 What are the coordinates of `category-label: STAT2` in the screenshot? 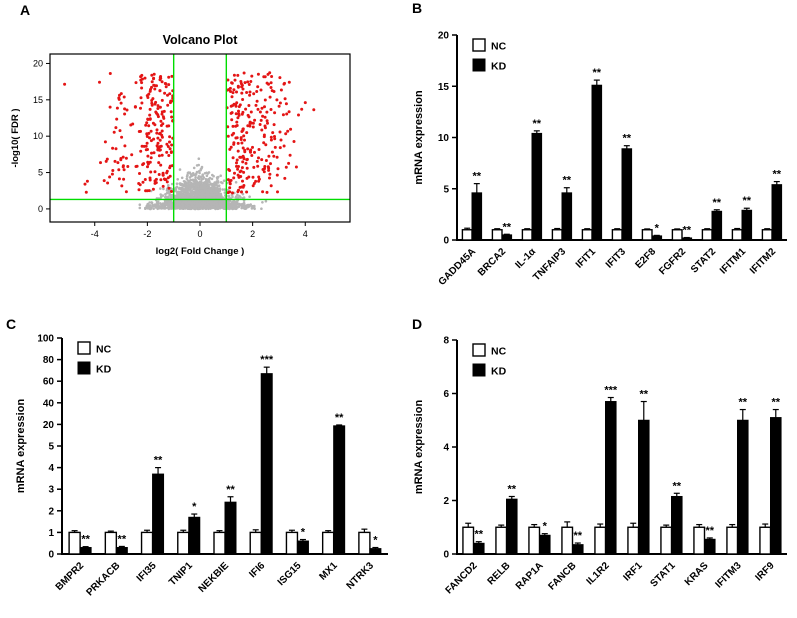 It's located at (703, 260).